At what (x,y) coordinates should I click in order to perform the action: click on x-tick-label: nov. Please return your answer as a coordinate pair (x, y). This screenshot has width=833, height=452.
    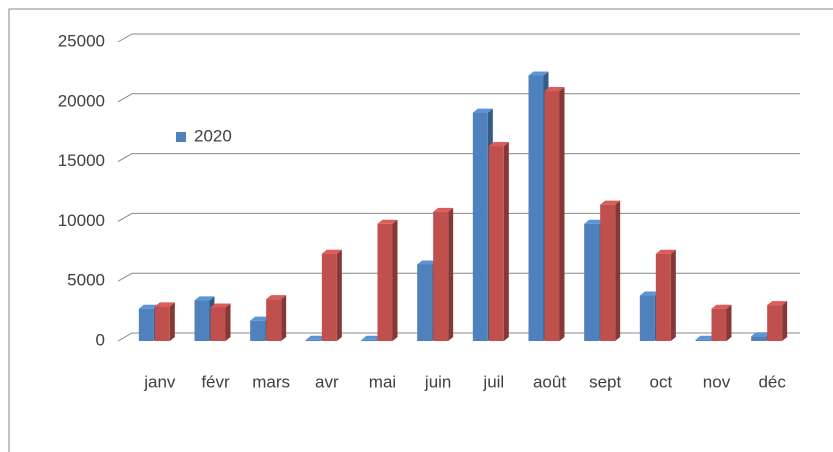
    Looking at the image, I should click on (717, 381).